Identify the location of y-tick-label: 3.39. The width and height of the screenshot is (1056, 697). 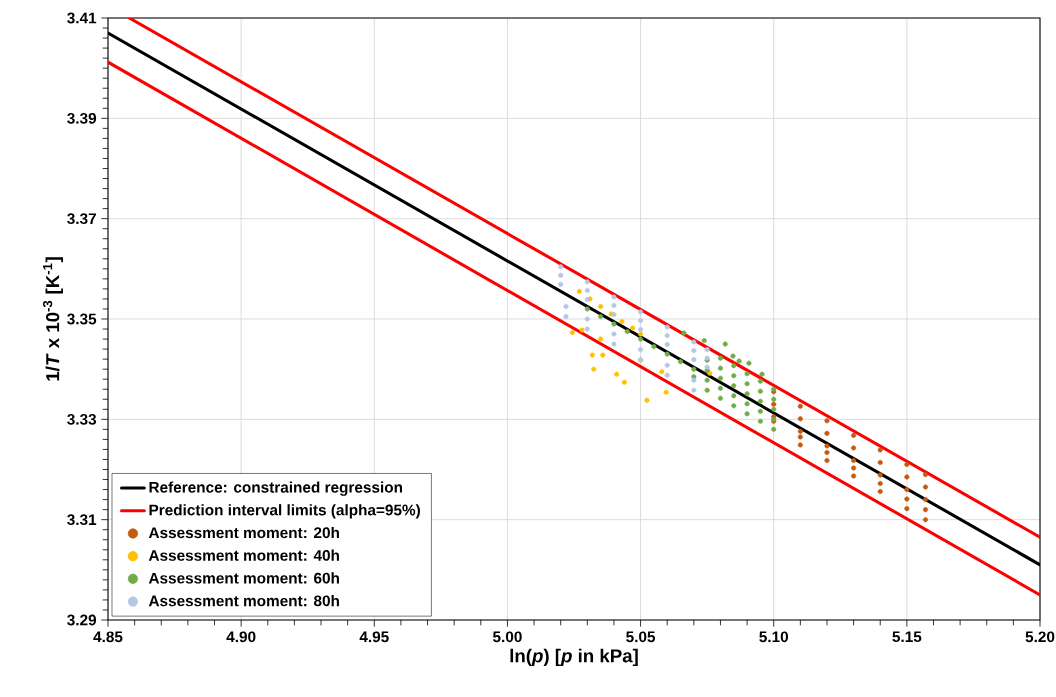
(82, 118).